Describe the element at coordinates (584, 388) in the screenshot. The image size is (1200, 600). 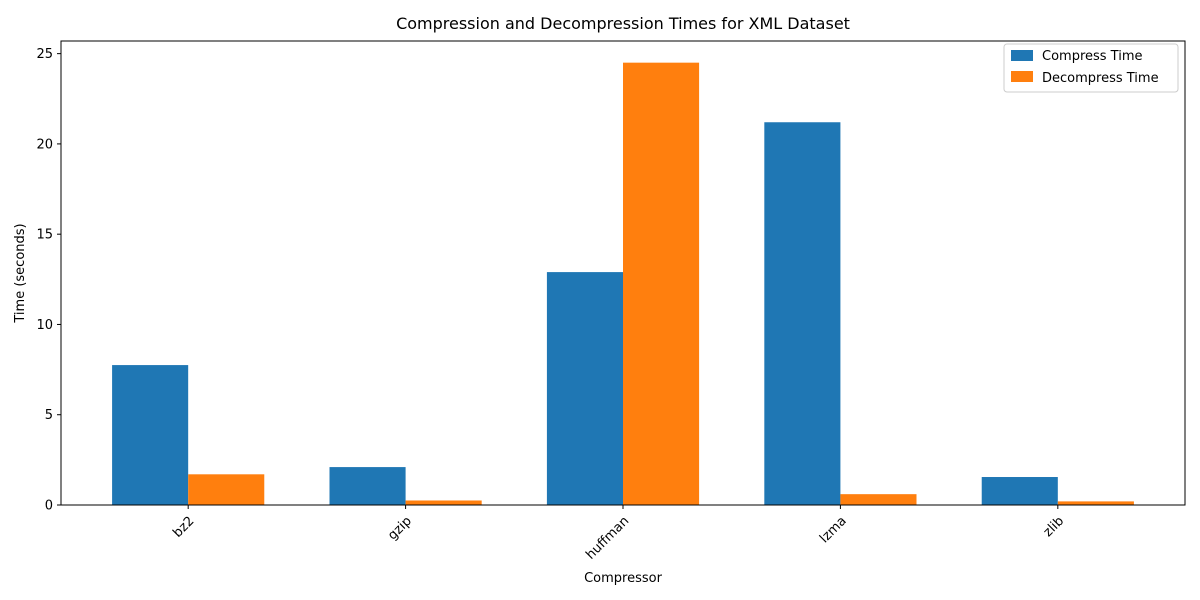
I see `bar-compress-huffman` at that location.